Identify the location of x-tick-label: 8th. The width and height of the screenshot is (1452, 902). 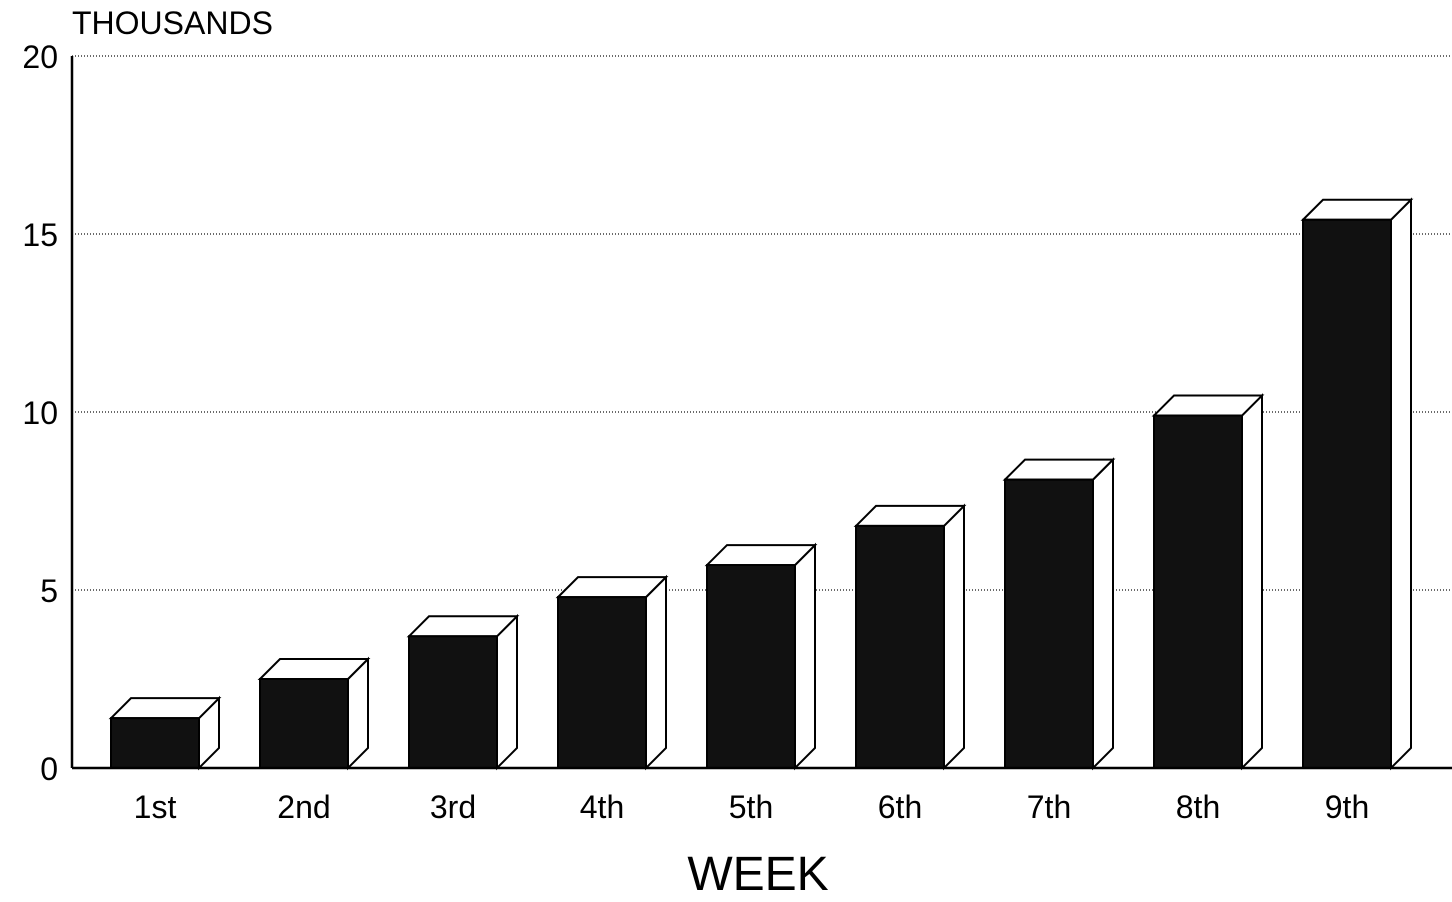
(1198, 807).